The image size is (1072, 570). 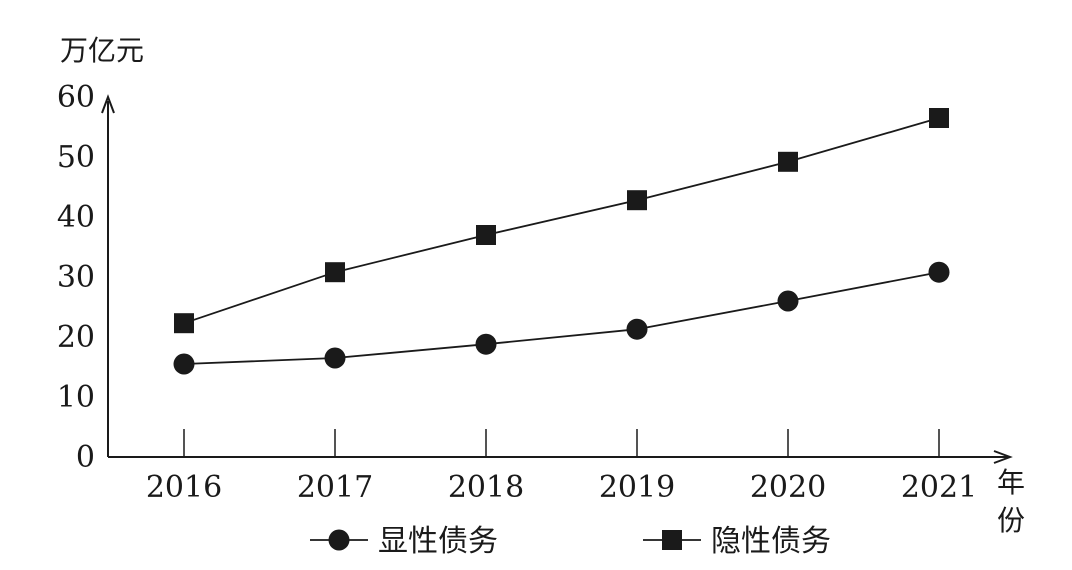 I want to click on y-tick-label: 40, so click(x=76, y=217).